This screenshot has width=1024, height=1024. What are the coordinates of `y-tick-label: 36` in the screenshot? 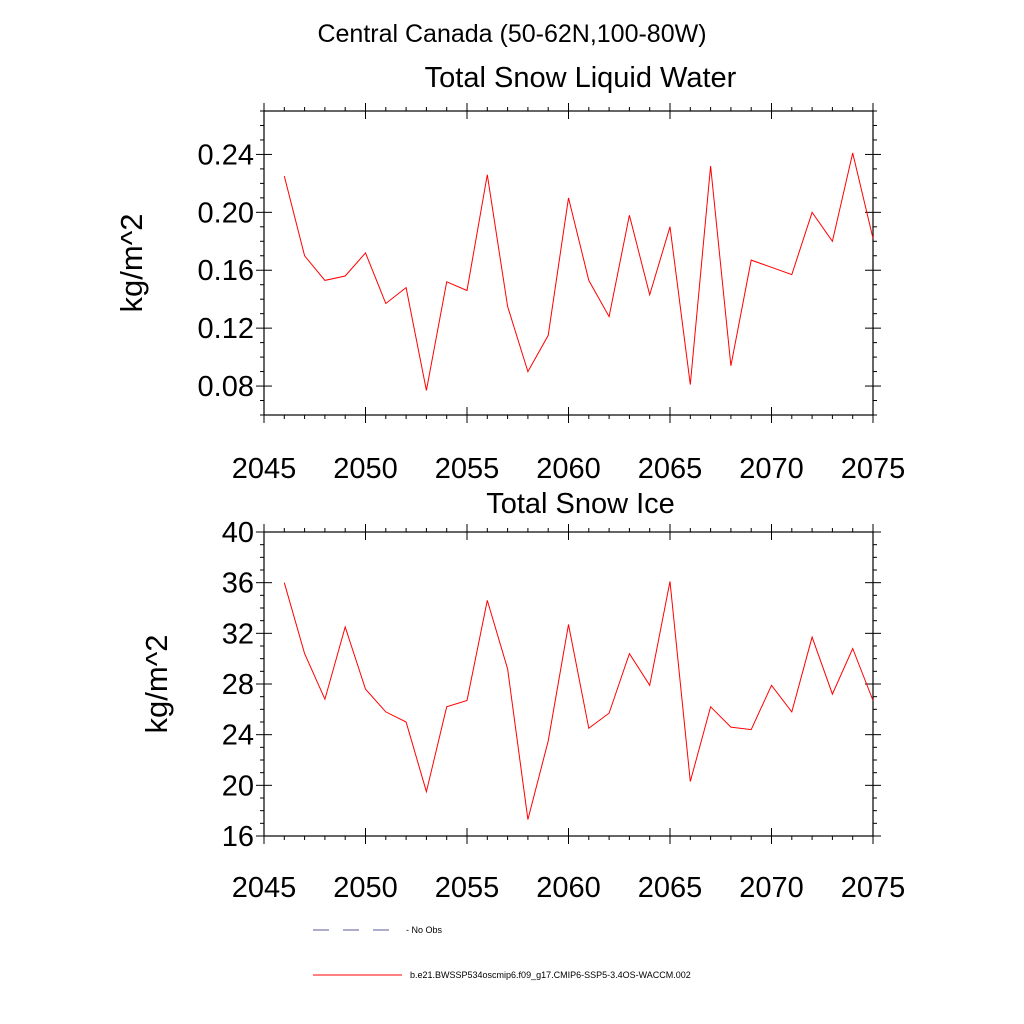 It's located at (238, 584).